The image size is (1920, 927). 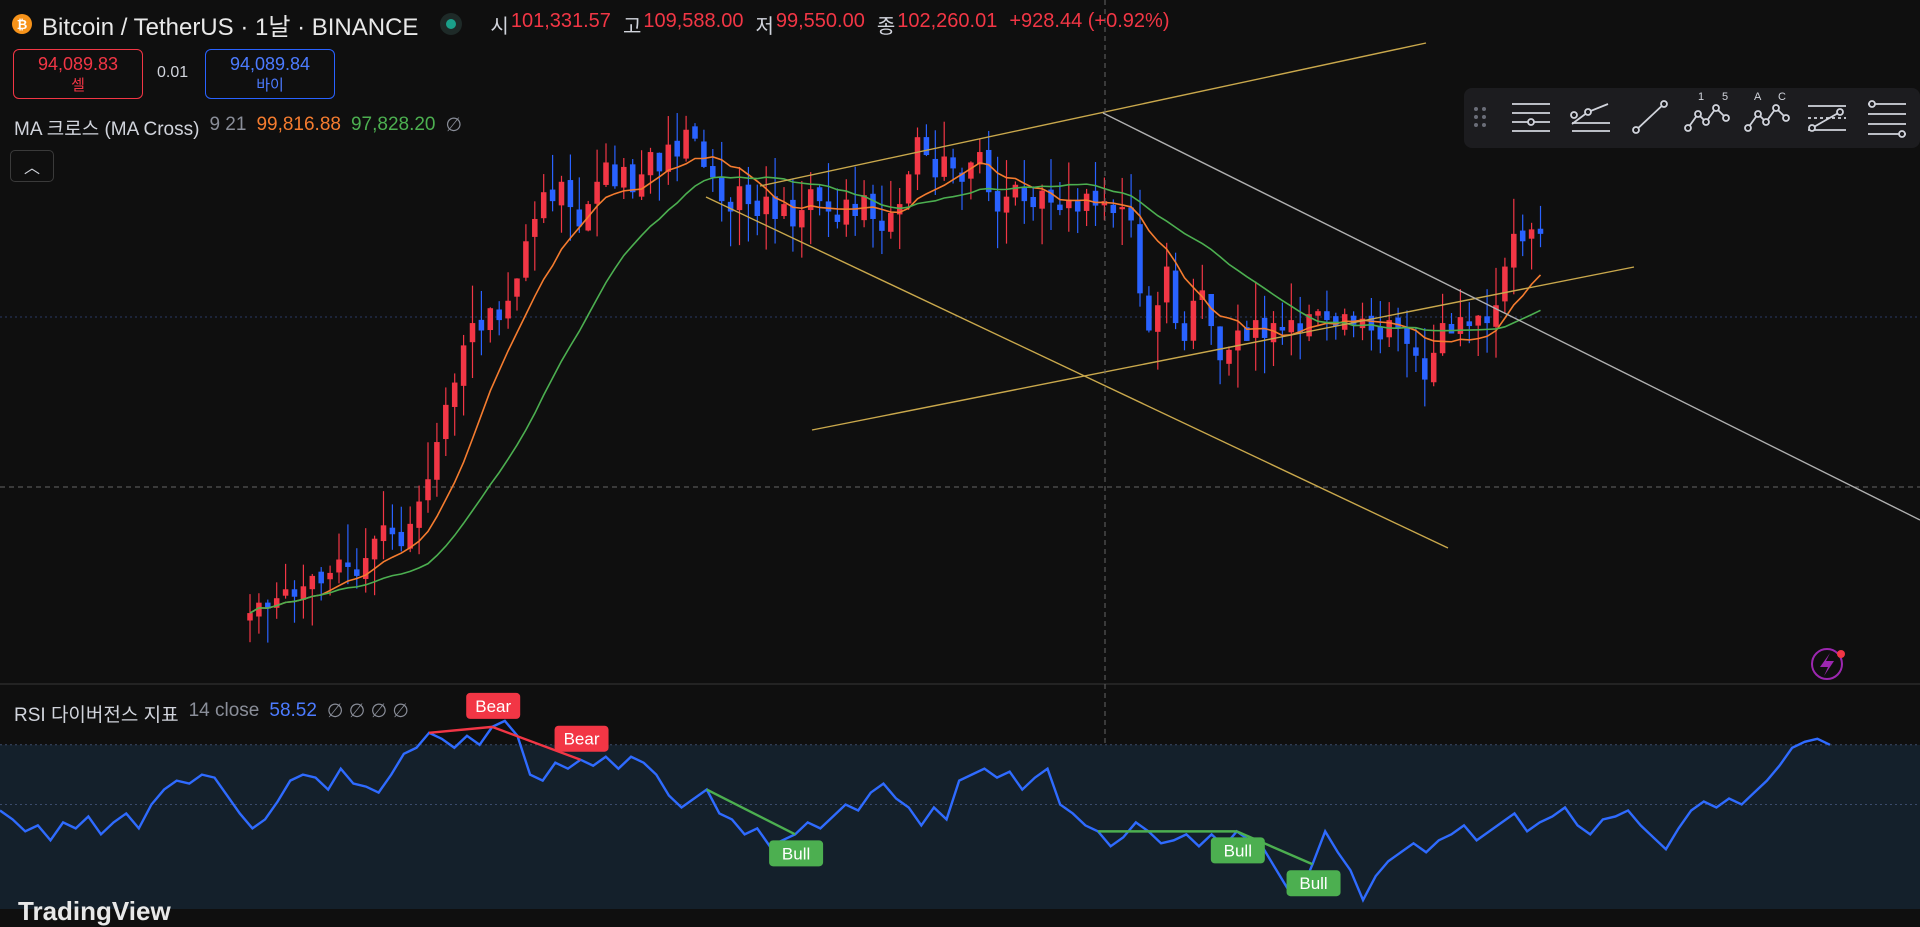 What do you see at coordinates (1590, 117) in the screenshot?
I see `polyline-icon` at bounding box center [1590, 117].